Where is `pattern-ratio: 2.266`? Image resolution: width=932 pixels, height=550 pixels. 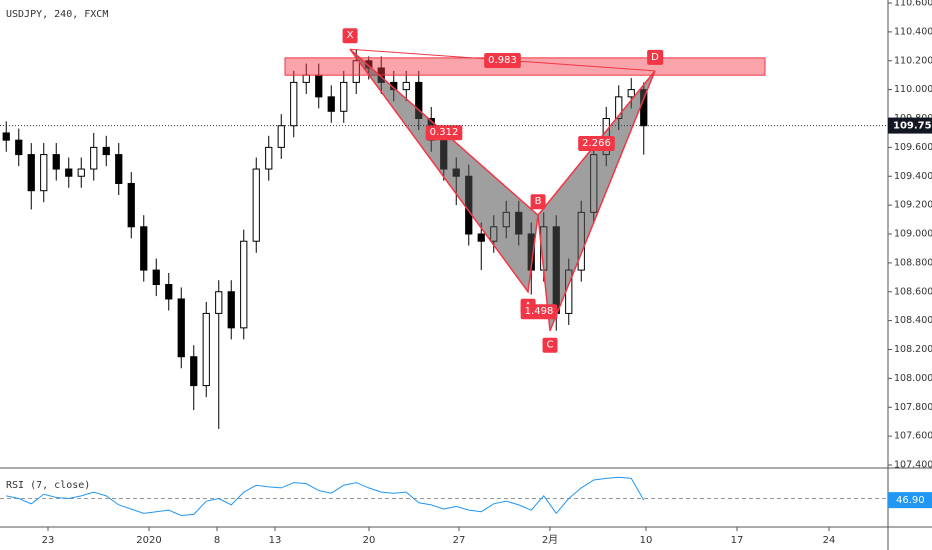 pattern-ratio: 2.266 is located at coordinates (596, 143).